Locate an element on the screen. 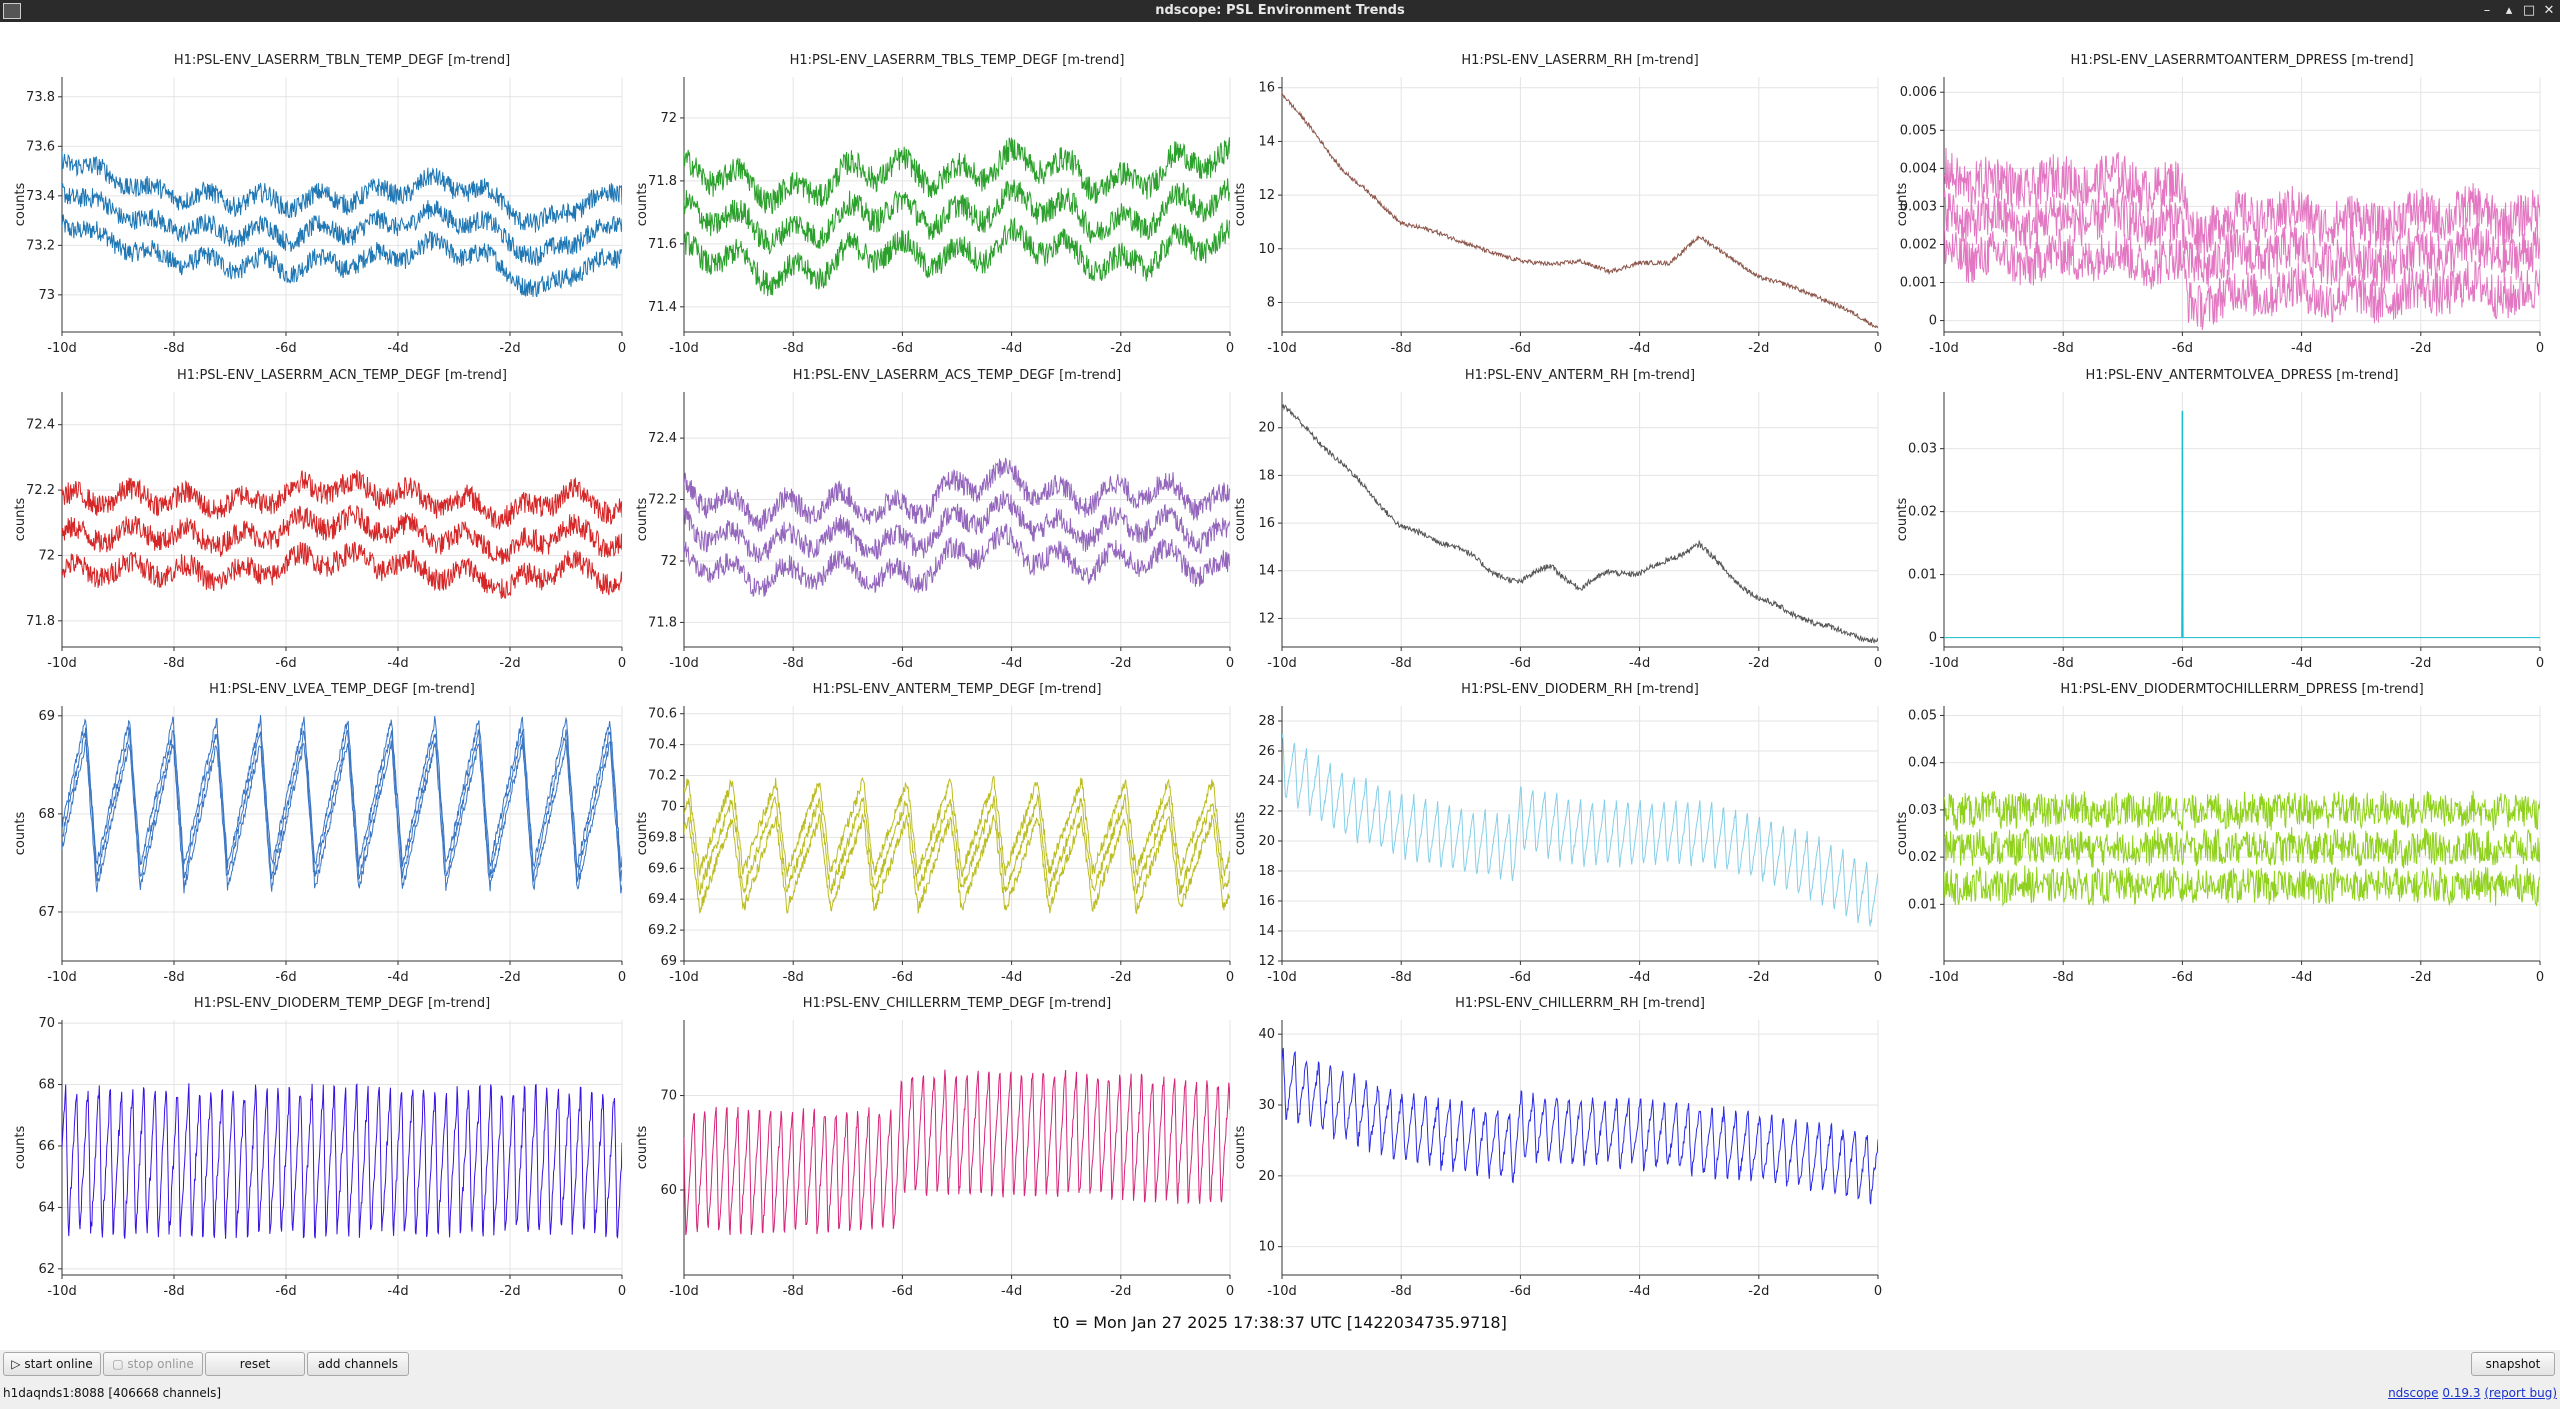  y-tick-label: 72.4 is located at coordinates (40, 425).